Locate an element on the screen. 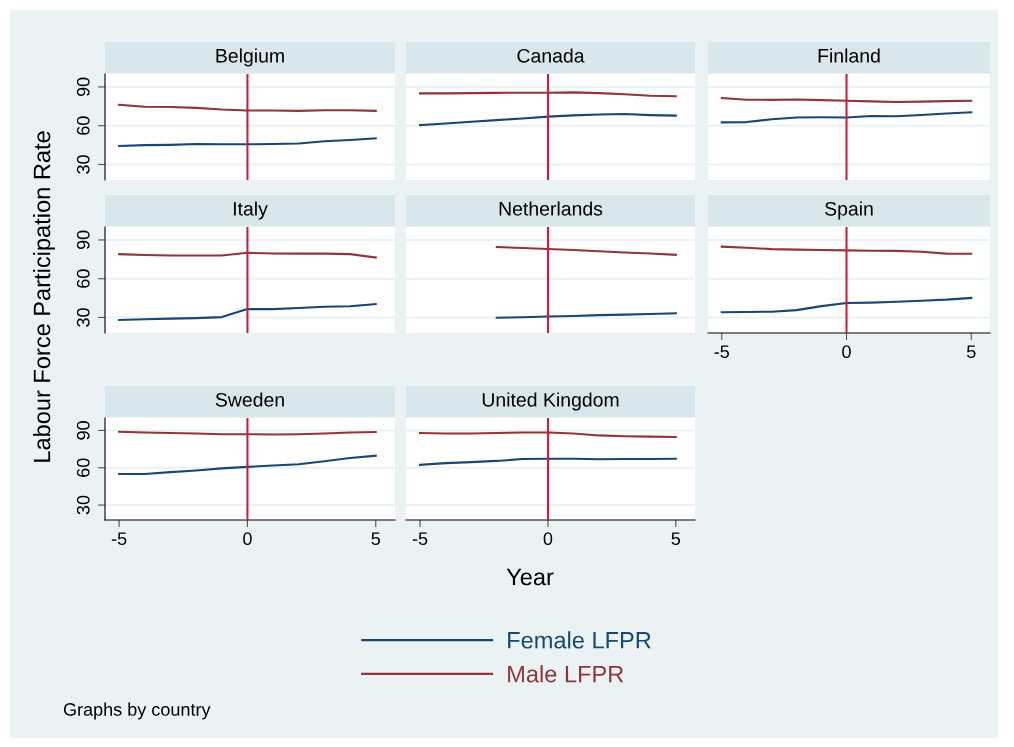 The image size is (1014, 747). text: Graphs by country is located at coordinates (137, 711).